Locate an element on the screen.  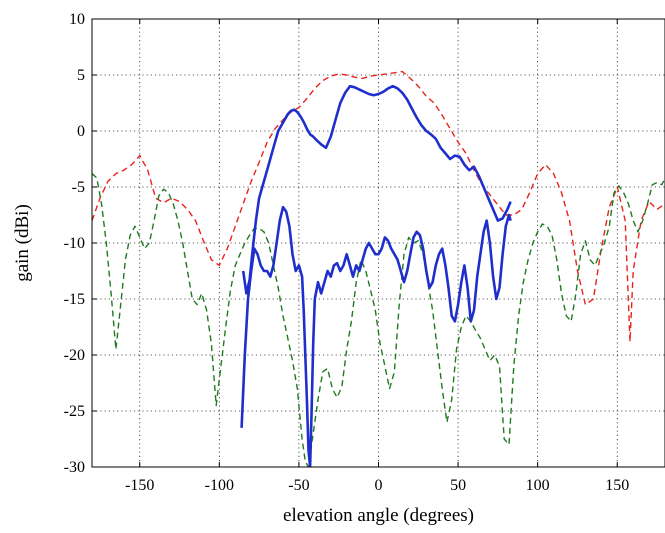
x-tick-labels: -150 -100 -50 0 50 100 150 is located at coordinates (377, 485).